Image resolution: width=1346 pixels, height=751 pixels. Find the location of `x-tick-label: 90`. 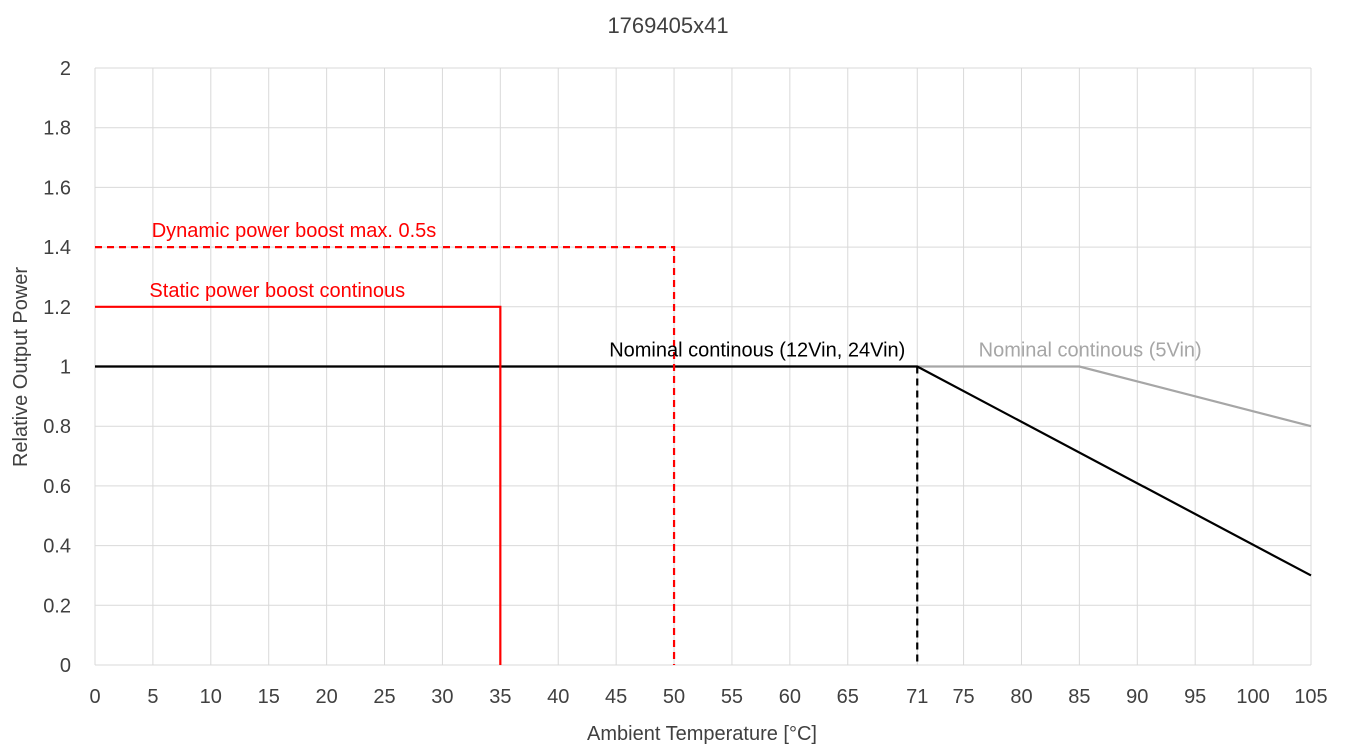

x-tick-label: 90 is located at coordinates (1137, 697).